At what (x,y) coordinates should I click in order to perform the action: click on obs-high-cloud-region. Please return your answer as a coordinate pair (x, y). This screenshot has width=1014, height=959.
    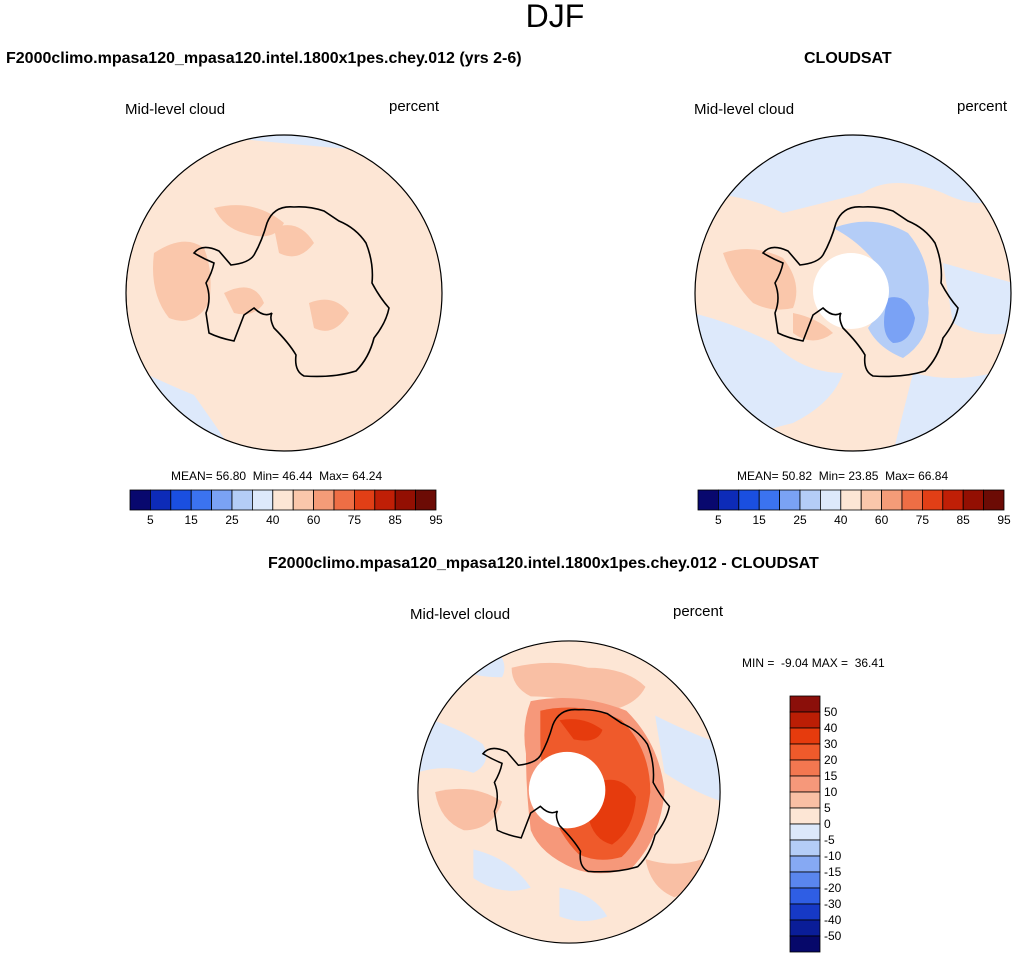
    Looking at the image, I should click on (813, 327).